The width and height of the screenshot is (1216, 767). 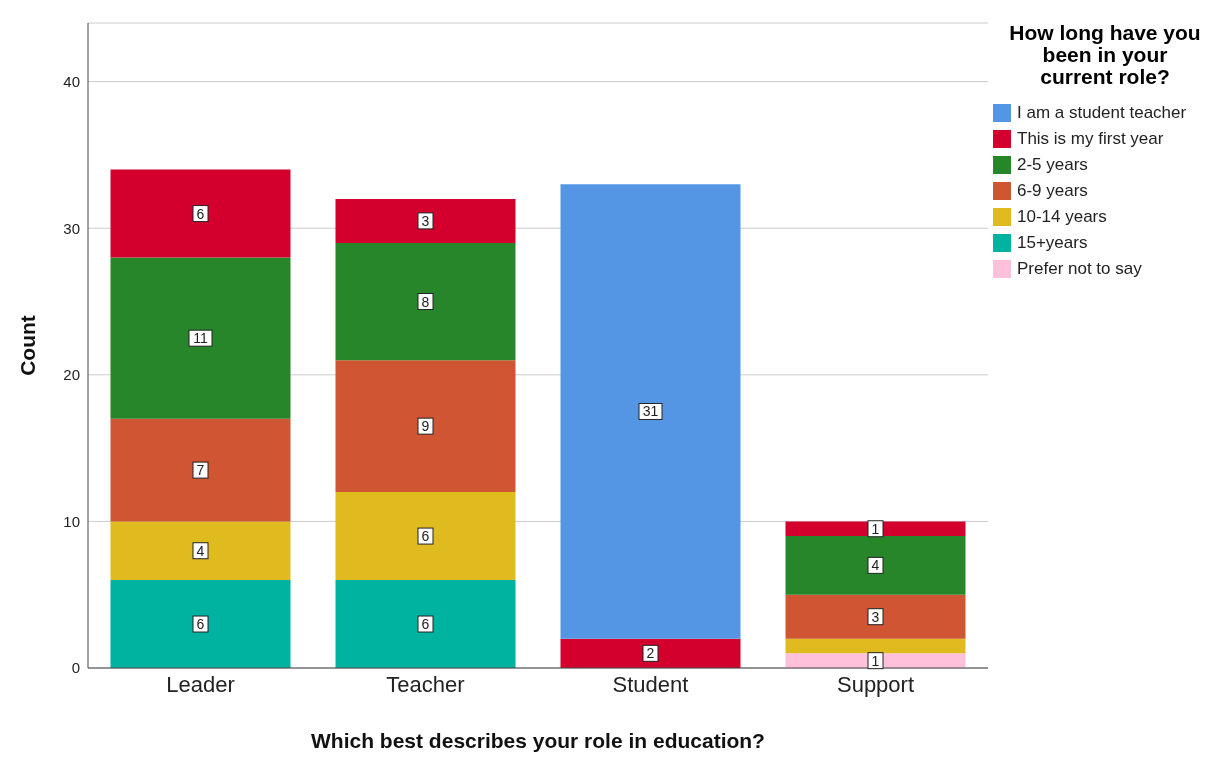 I want to click on y-tick-label: 0, so click(x=75, y=668).